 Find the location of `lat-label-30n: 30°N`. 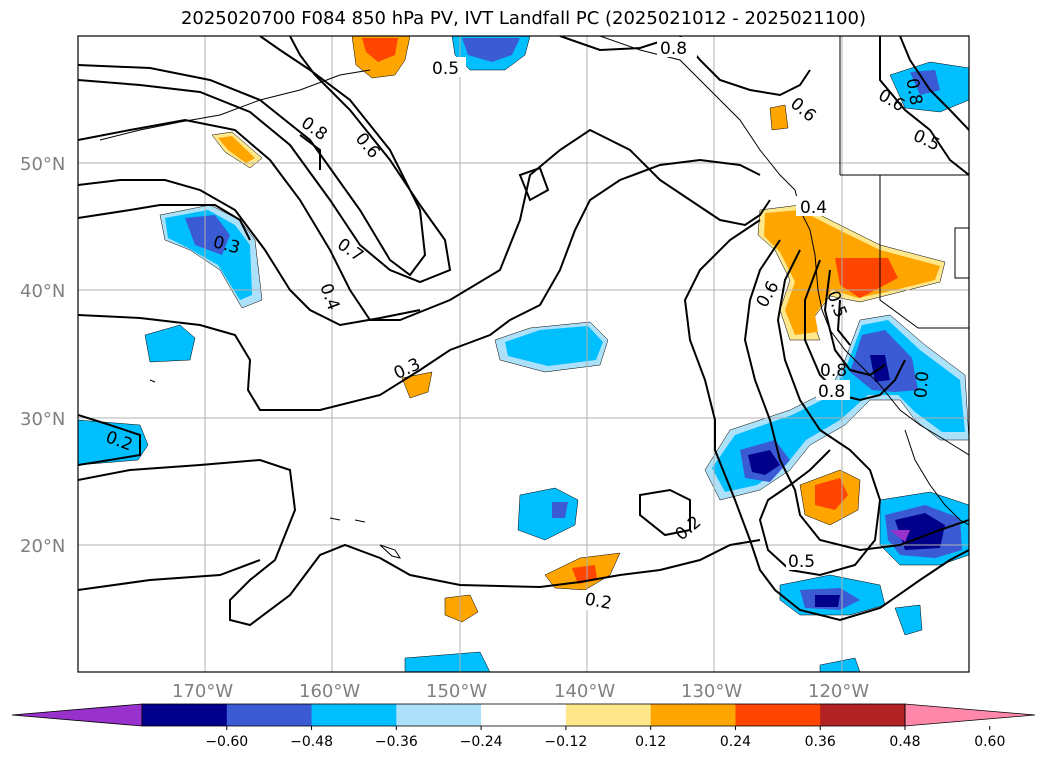

lat-label-30n: 30°N is located at coordinates (42, 419).